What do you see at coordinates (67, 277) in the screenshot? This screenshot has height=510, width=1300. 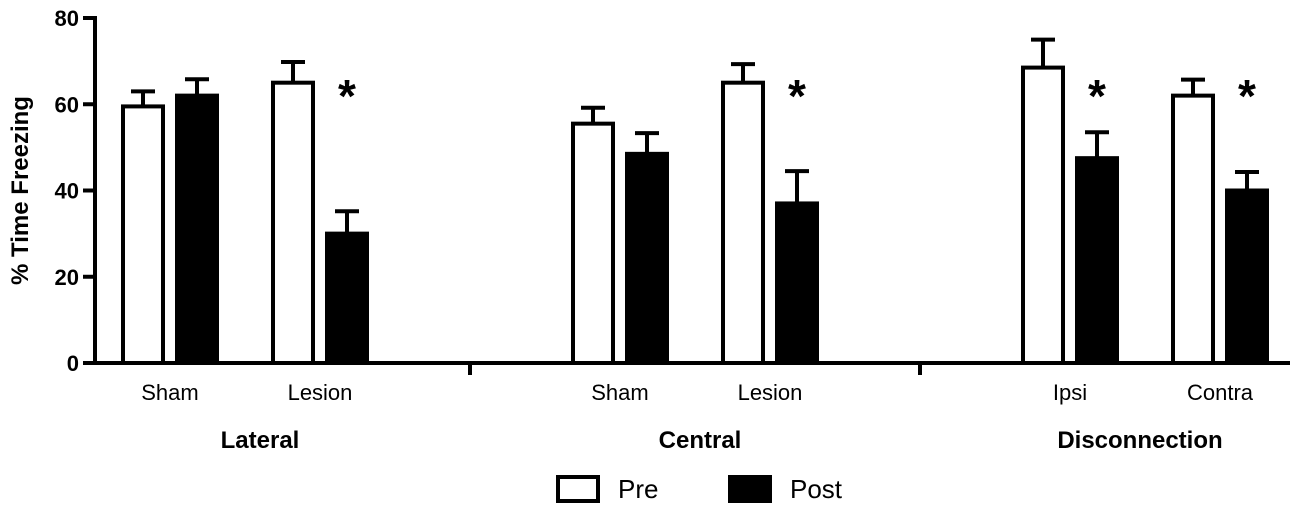 I see `y-tick-label: 20` at bounding box center [67, 277].